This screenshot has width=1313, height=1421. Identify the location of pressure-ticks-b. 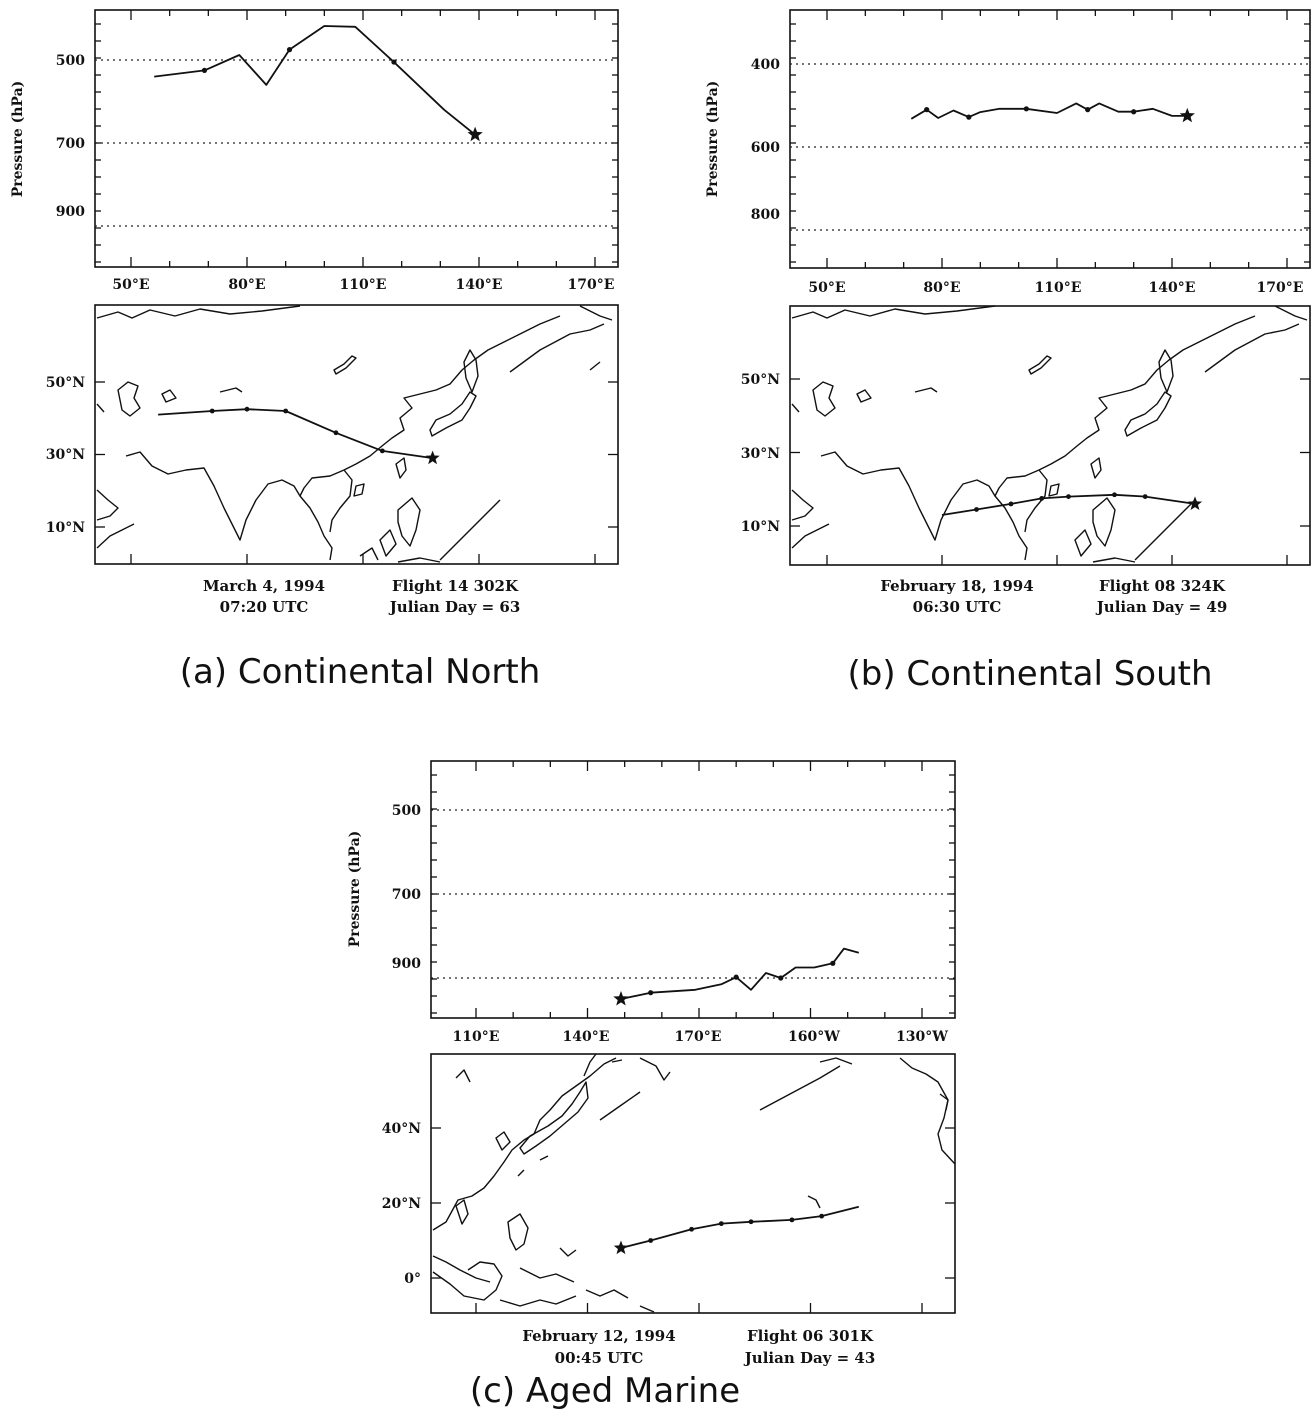
(1050, 139).